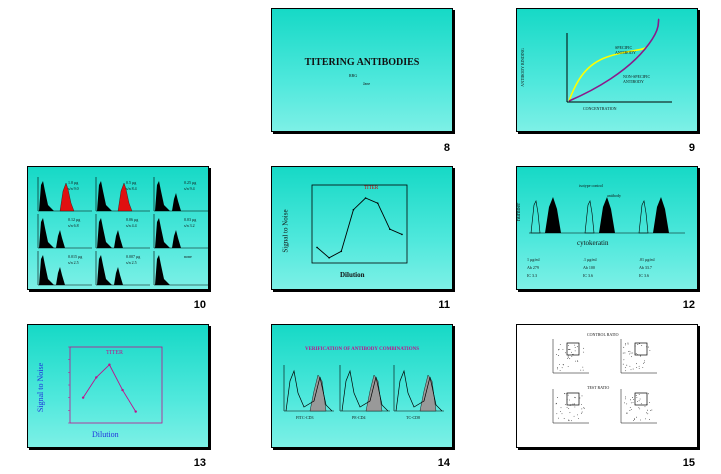  What do you see at coordinates (188, 256) in the screenshot?
I see `hist-conc-label: none` at bounding box center [188, 256].